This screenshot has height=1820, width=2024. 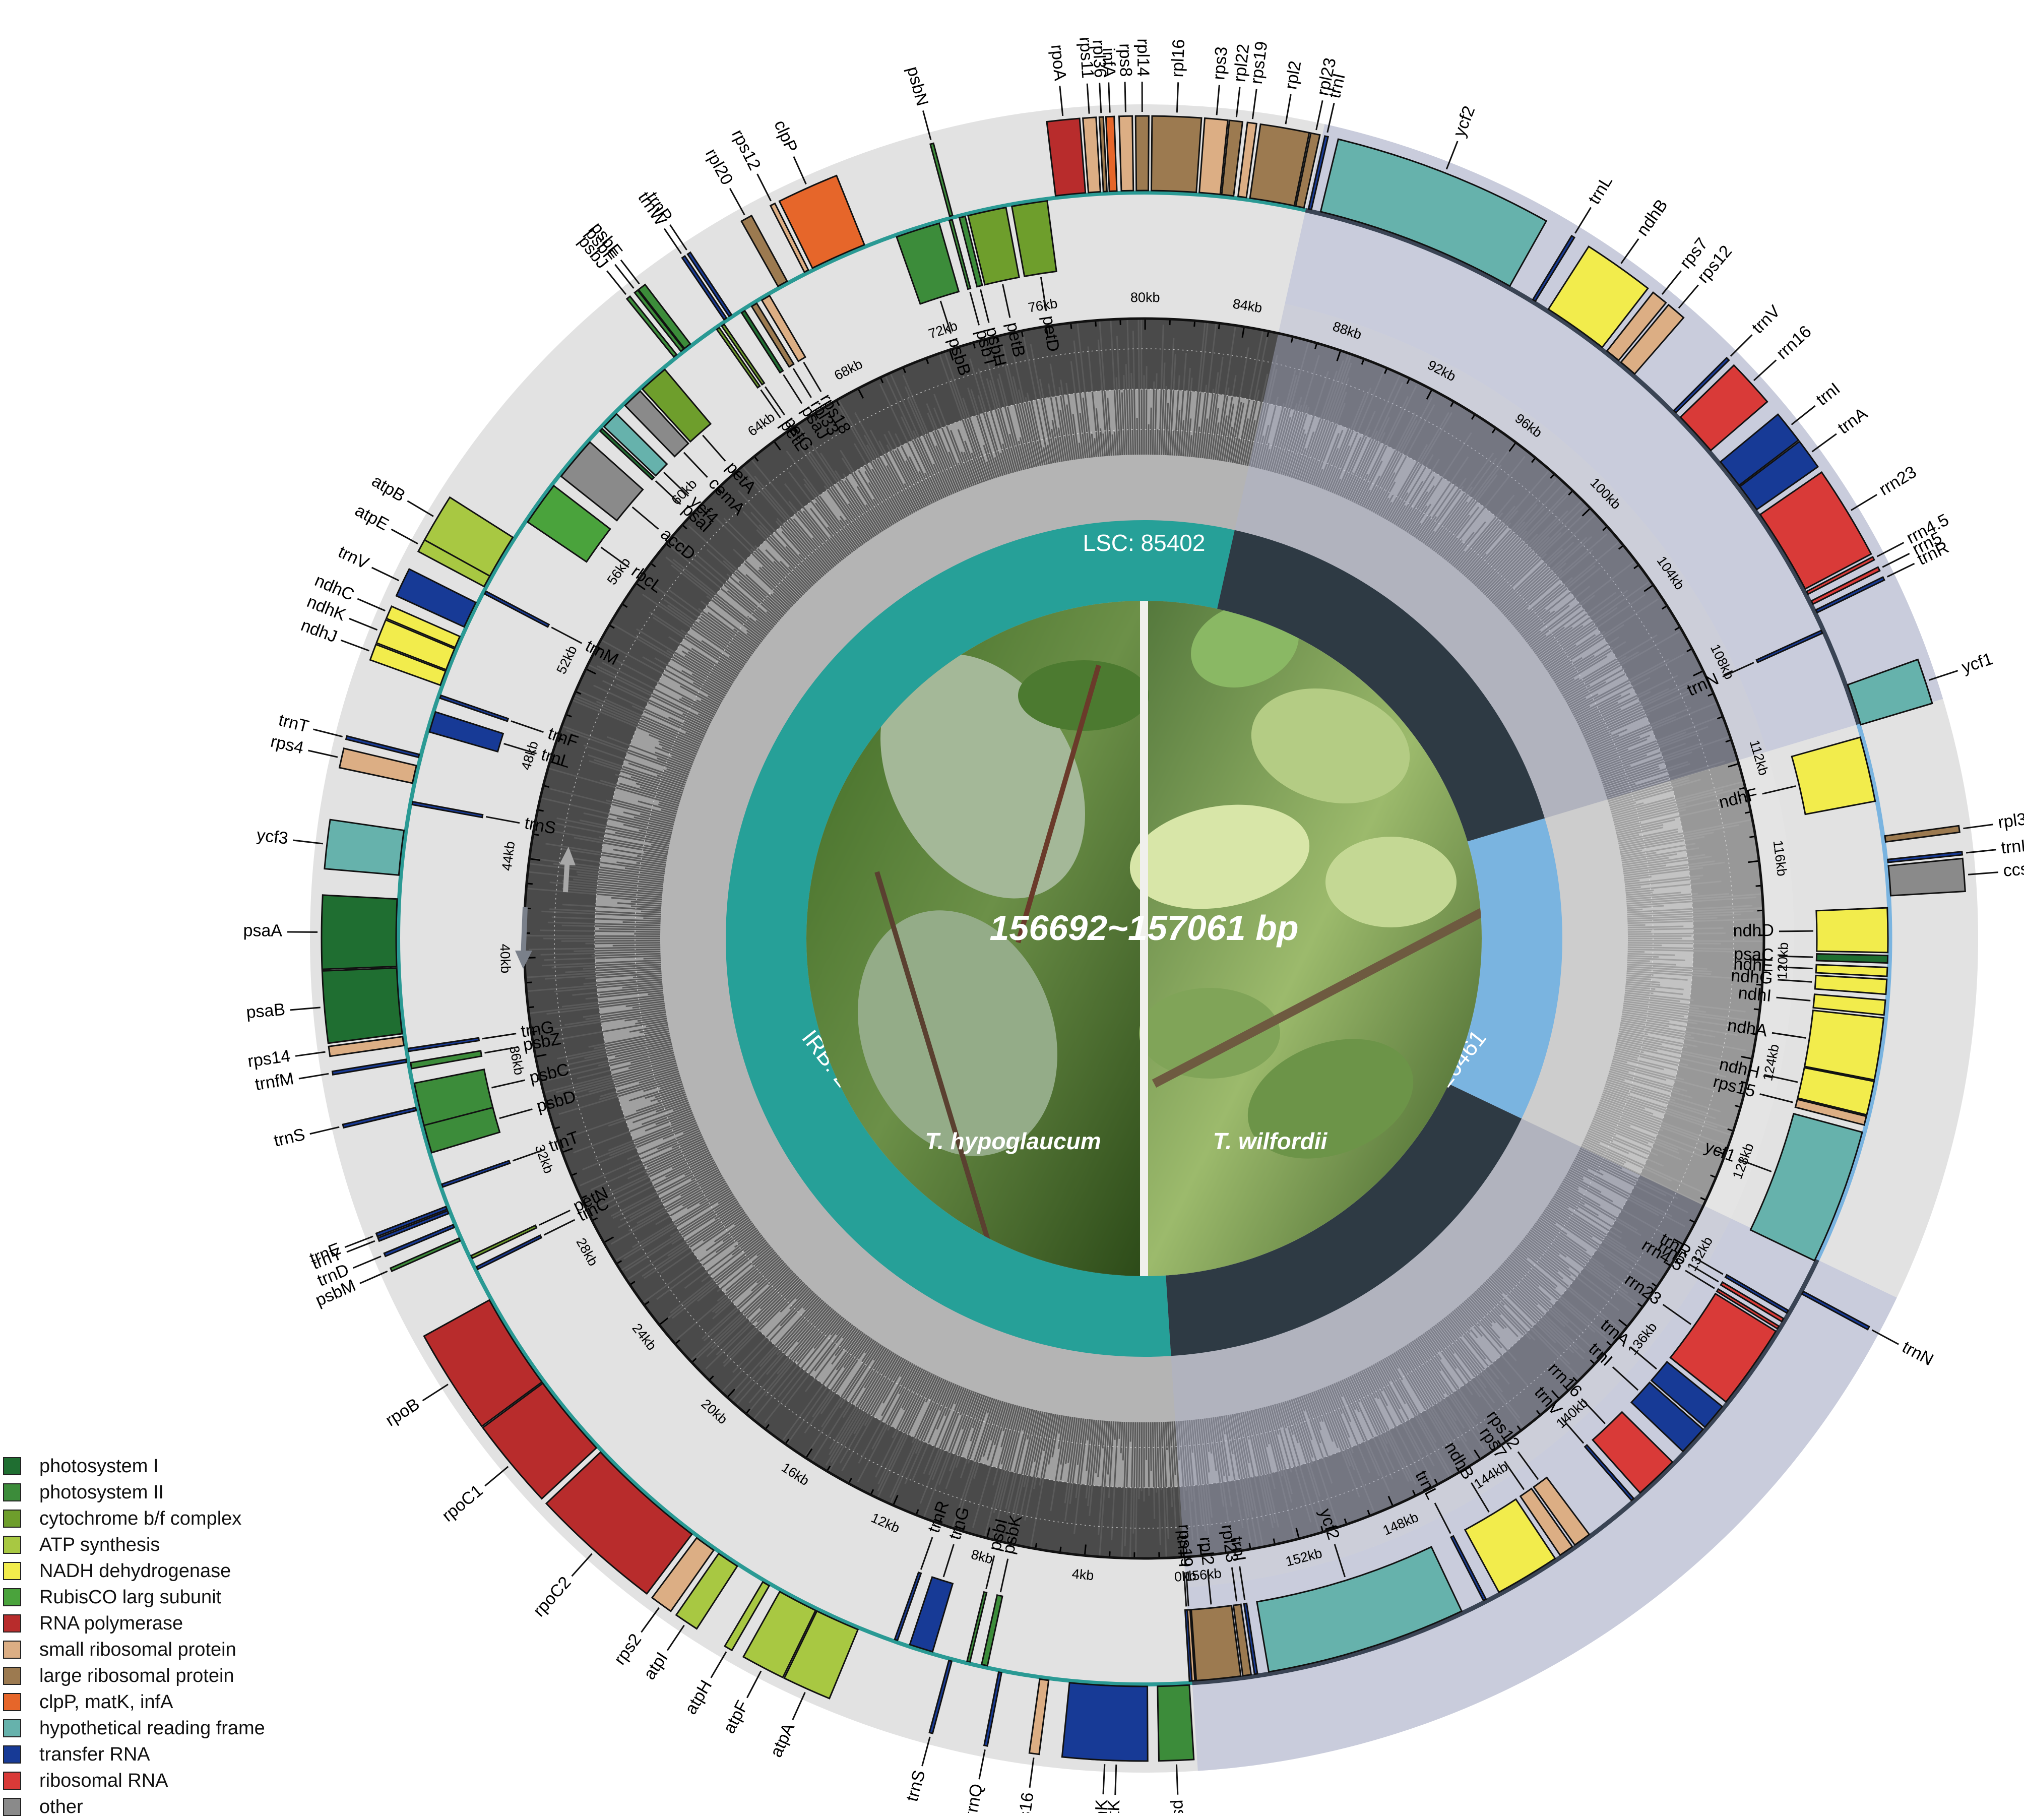 What do you see at coordinates (268, 1058) in the screenshot?
I see `gene-label: rps14` at bounding box center [268, 1058].